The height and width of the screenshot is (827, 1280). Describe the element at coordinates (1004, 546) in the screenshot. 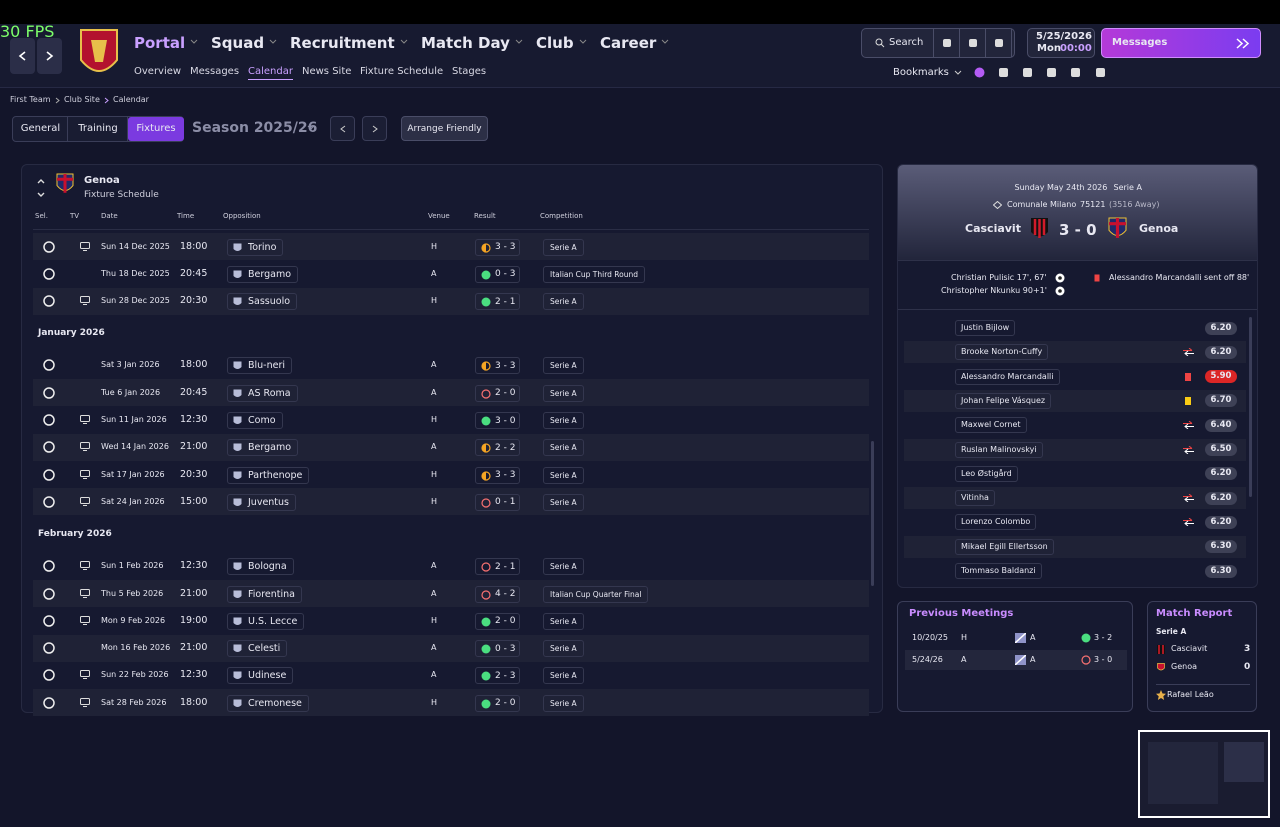

I see `player-chip: Mikael Egill Ellertsson` at that location.